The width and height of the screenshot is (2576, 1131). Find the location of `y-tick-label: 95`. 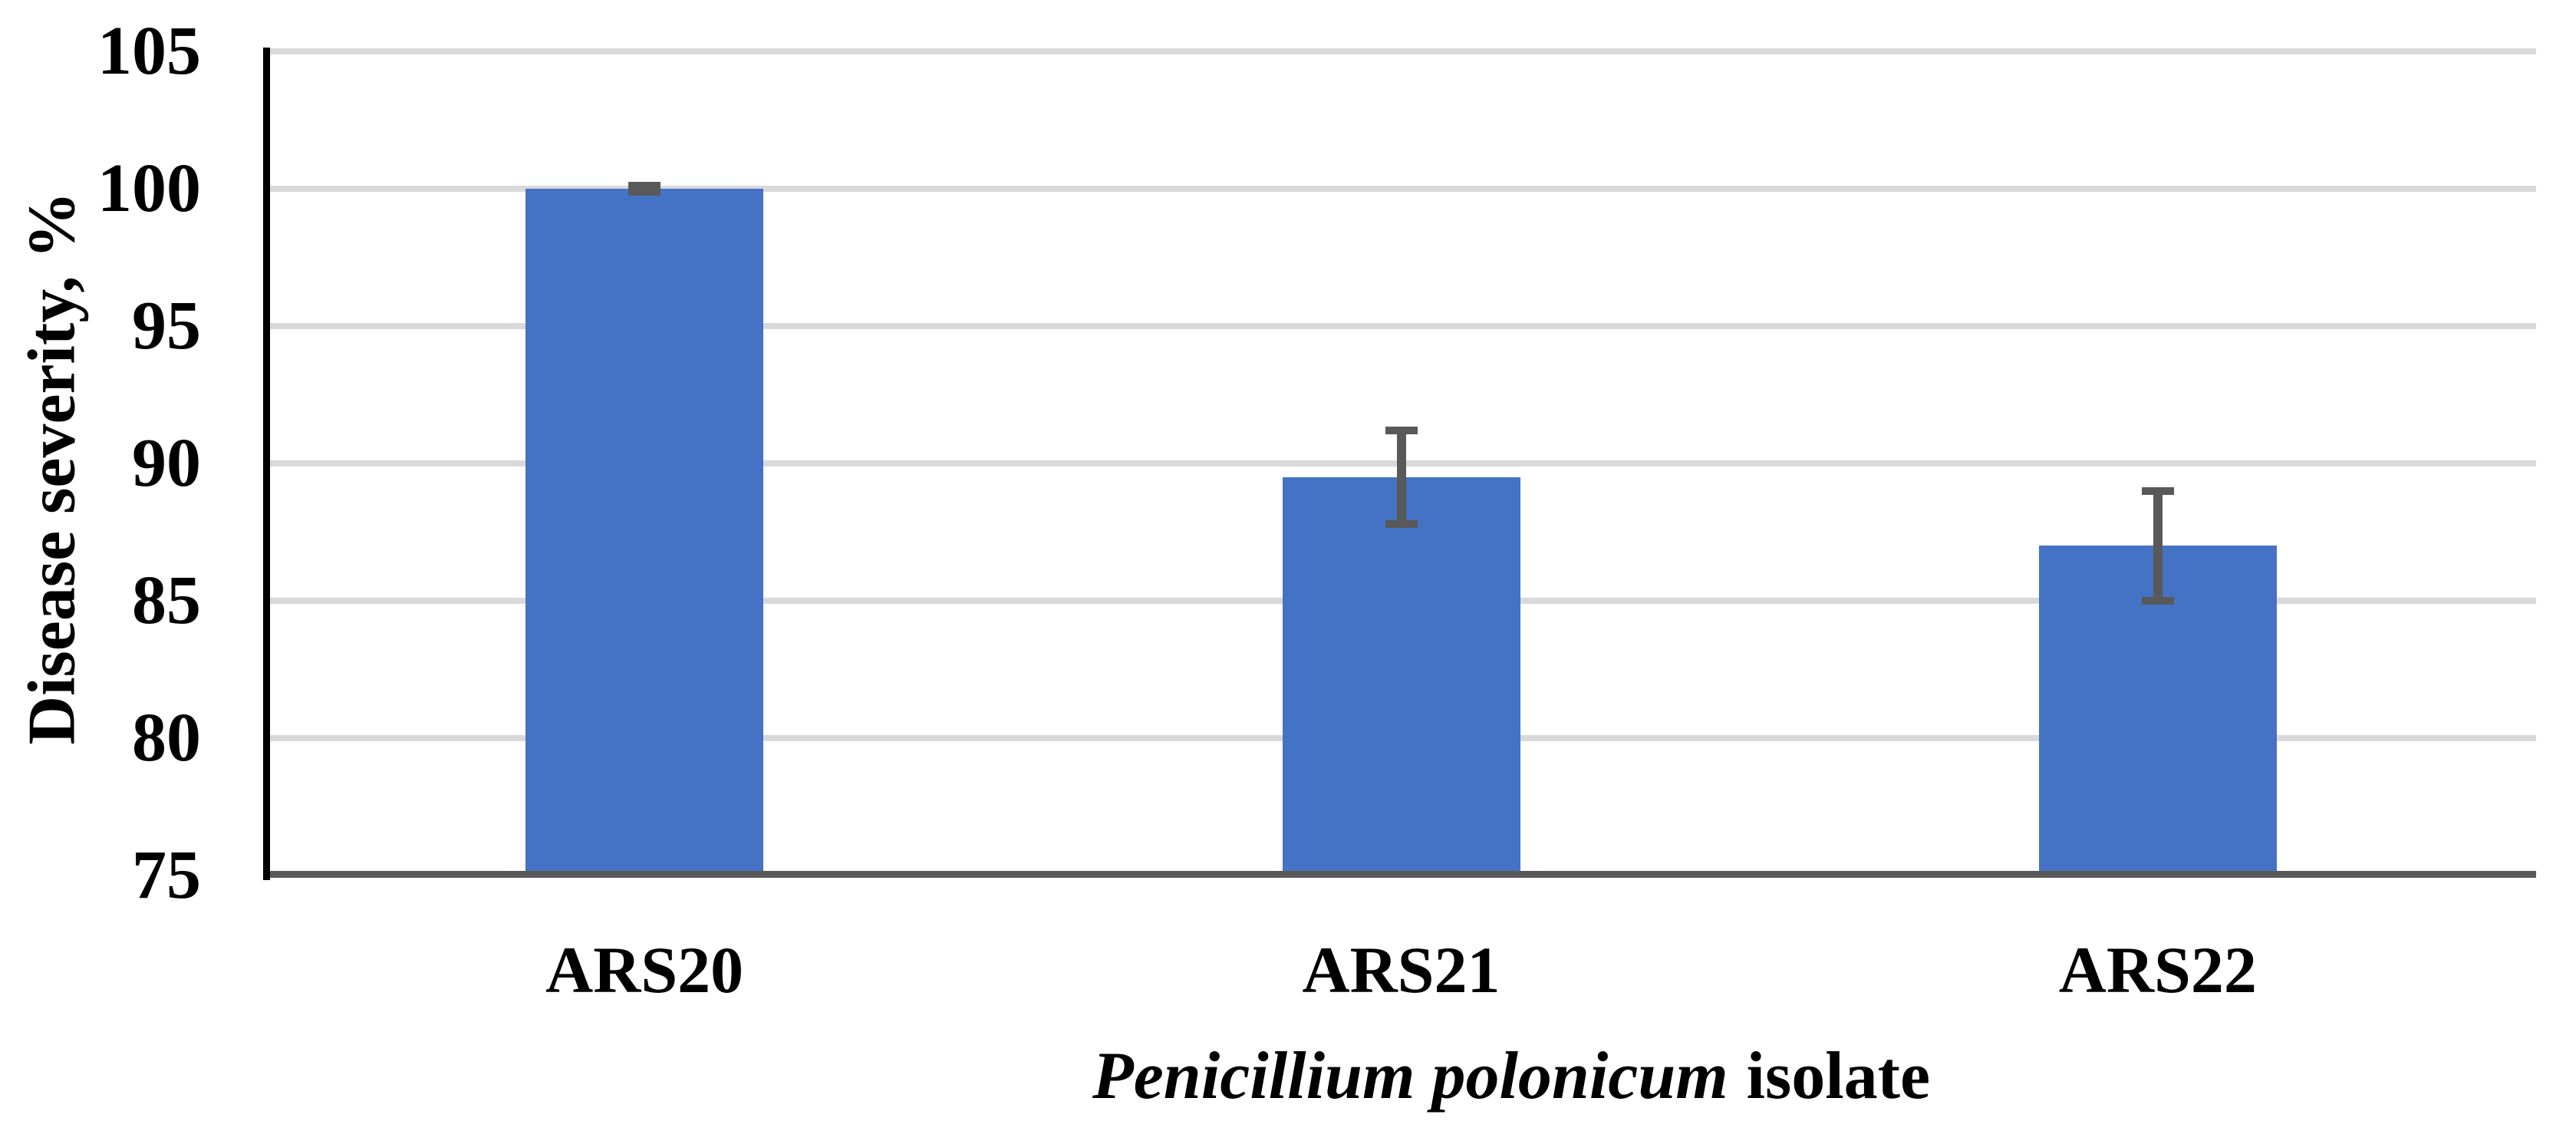

y-tick-label: 95 is located at coordinates (166, 326).